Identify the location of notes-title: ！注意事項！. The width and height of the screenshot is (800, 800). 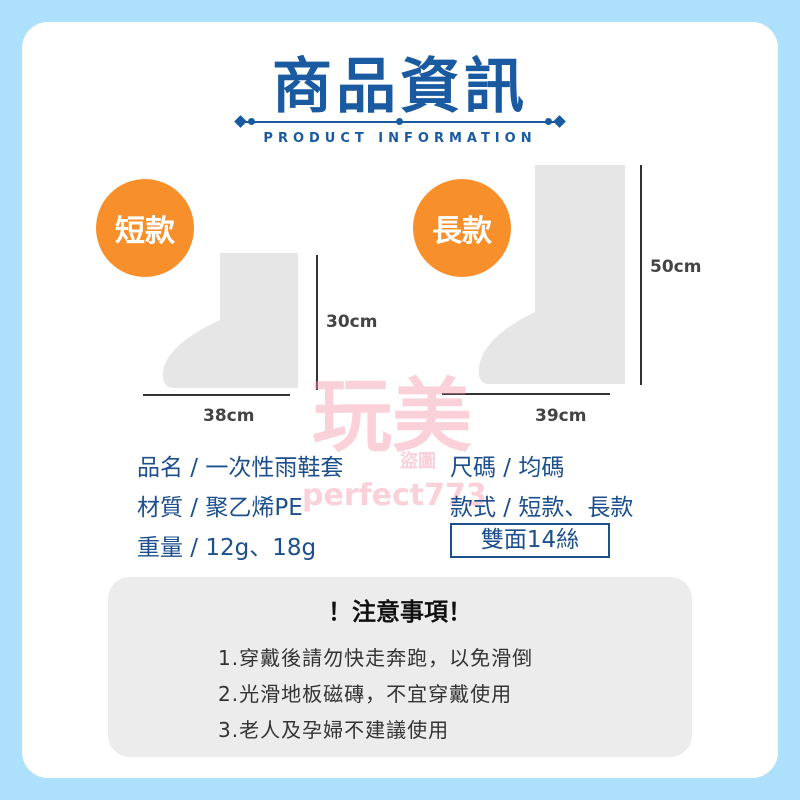
(400, 612).